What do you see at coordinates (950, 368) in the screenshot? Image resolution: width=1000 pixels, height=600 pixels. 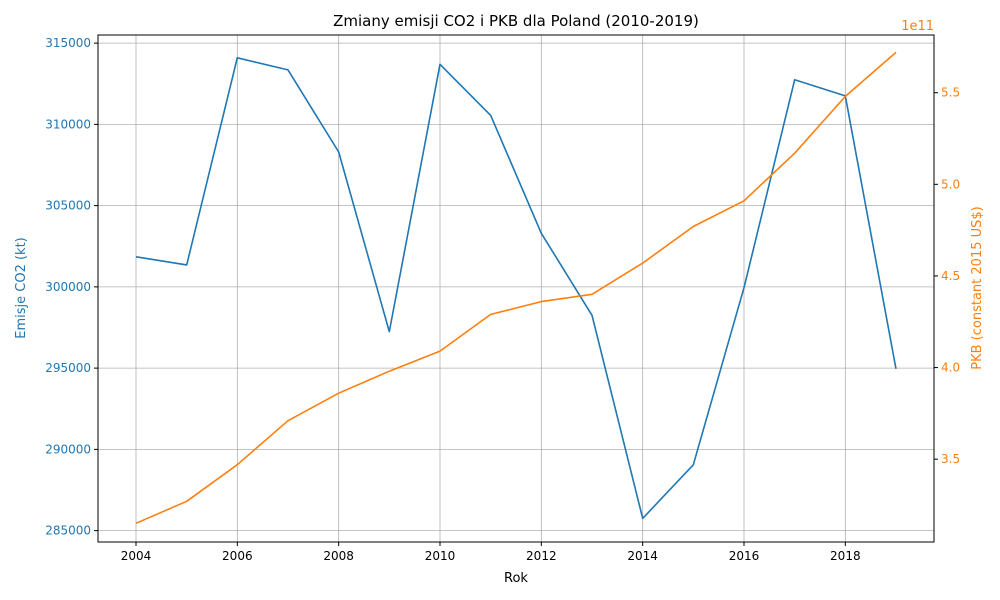 I see `y-right-tick-label: 4.0` at bounding box center [950, 368].